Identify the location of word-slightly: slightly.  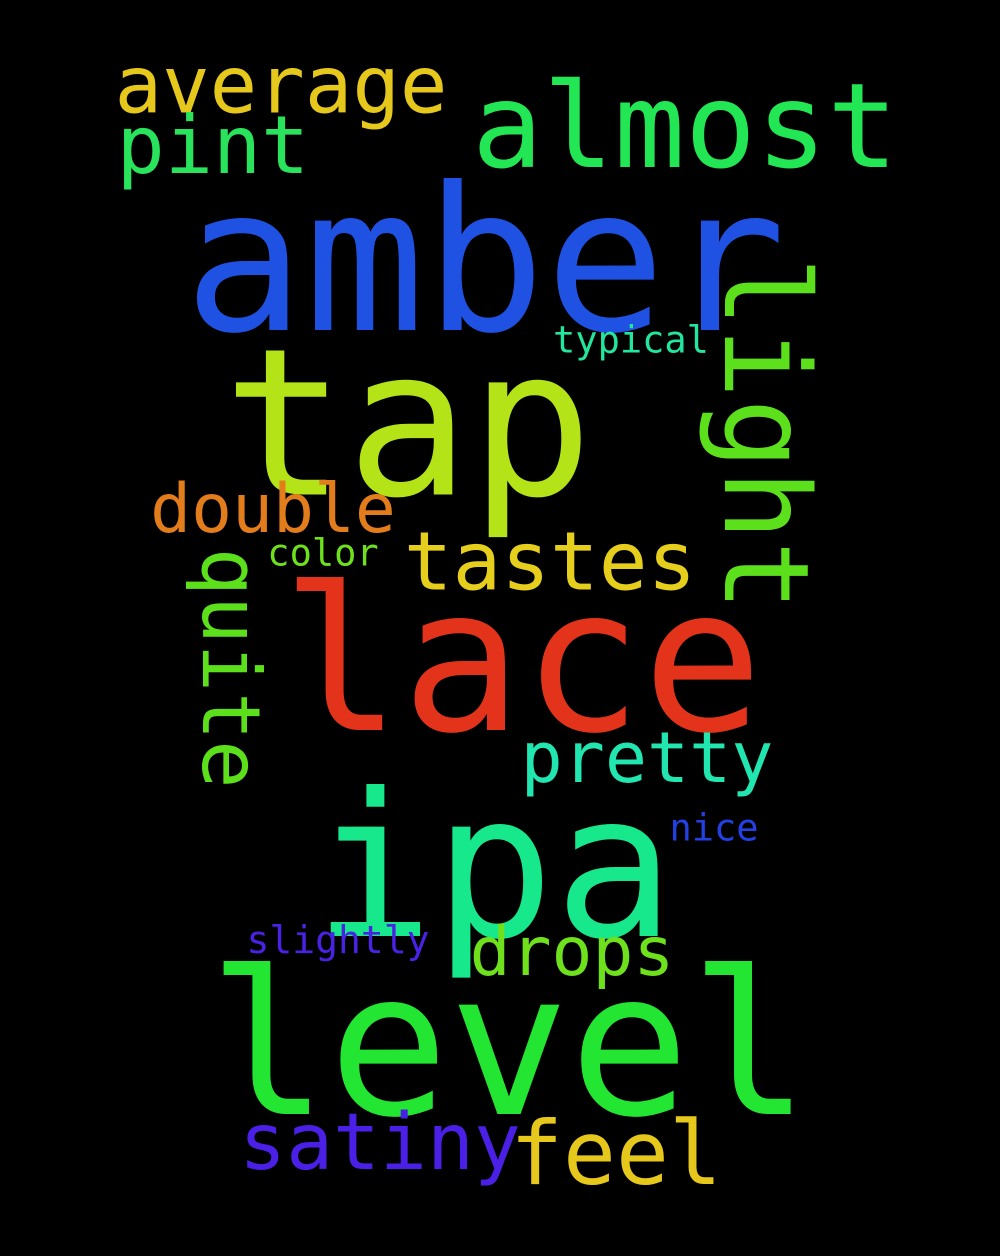
(338, 940).